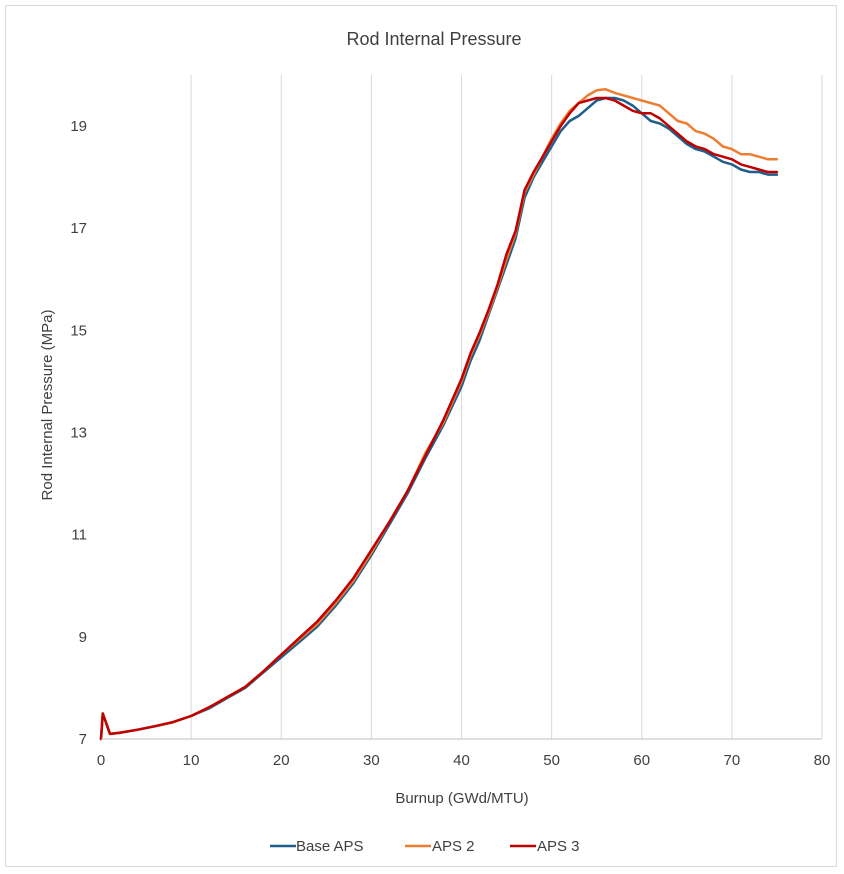  Describe the element at coordinates (425, 846) in the screenshot. I see `legend: Base APS APS 2 APS 3` at that location.